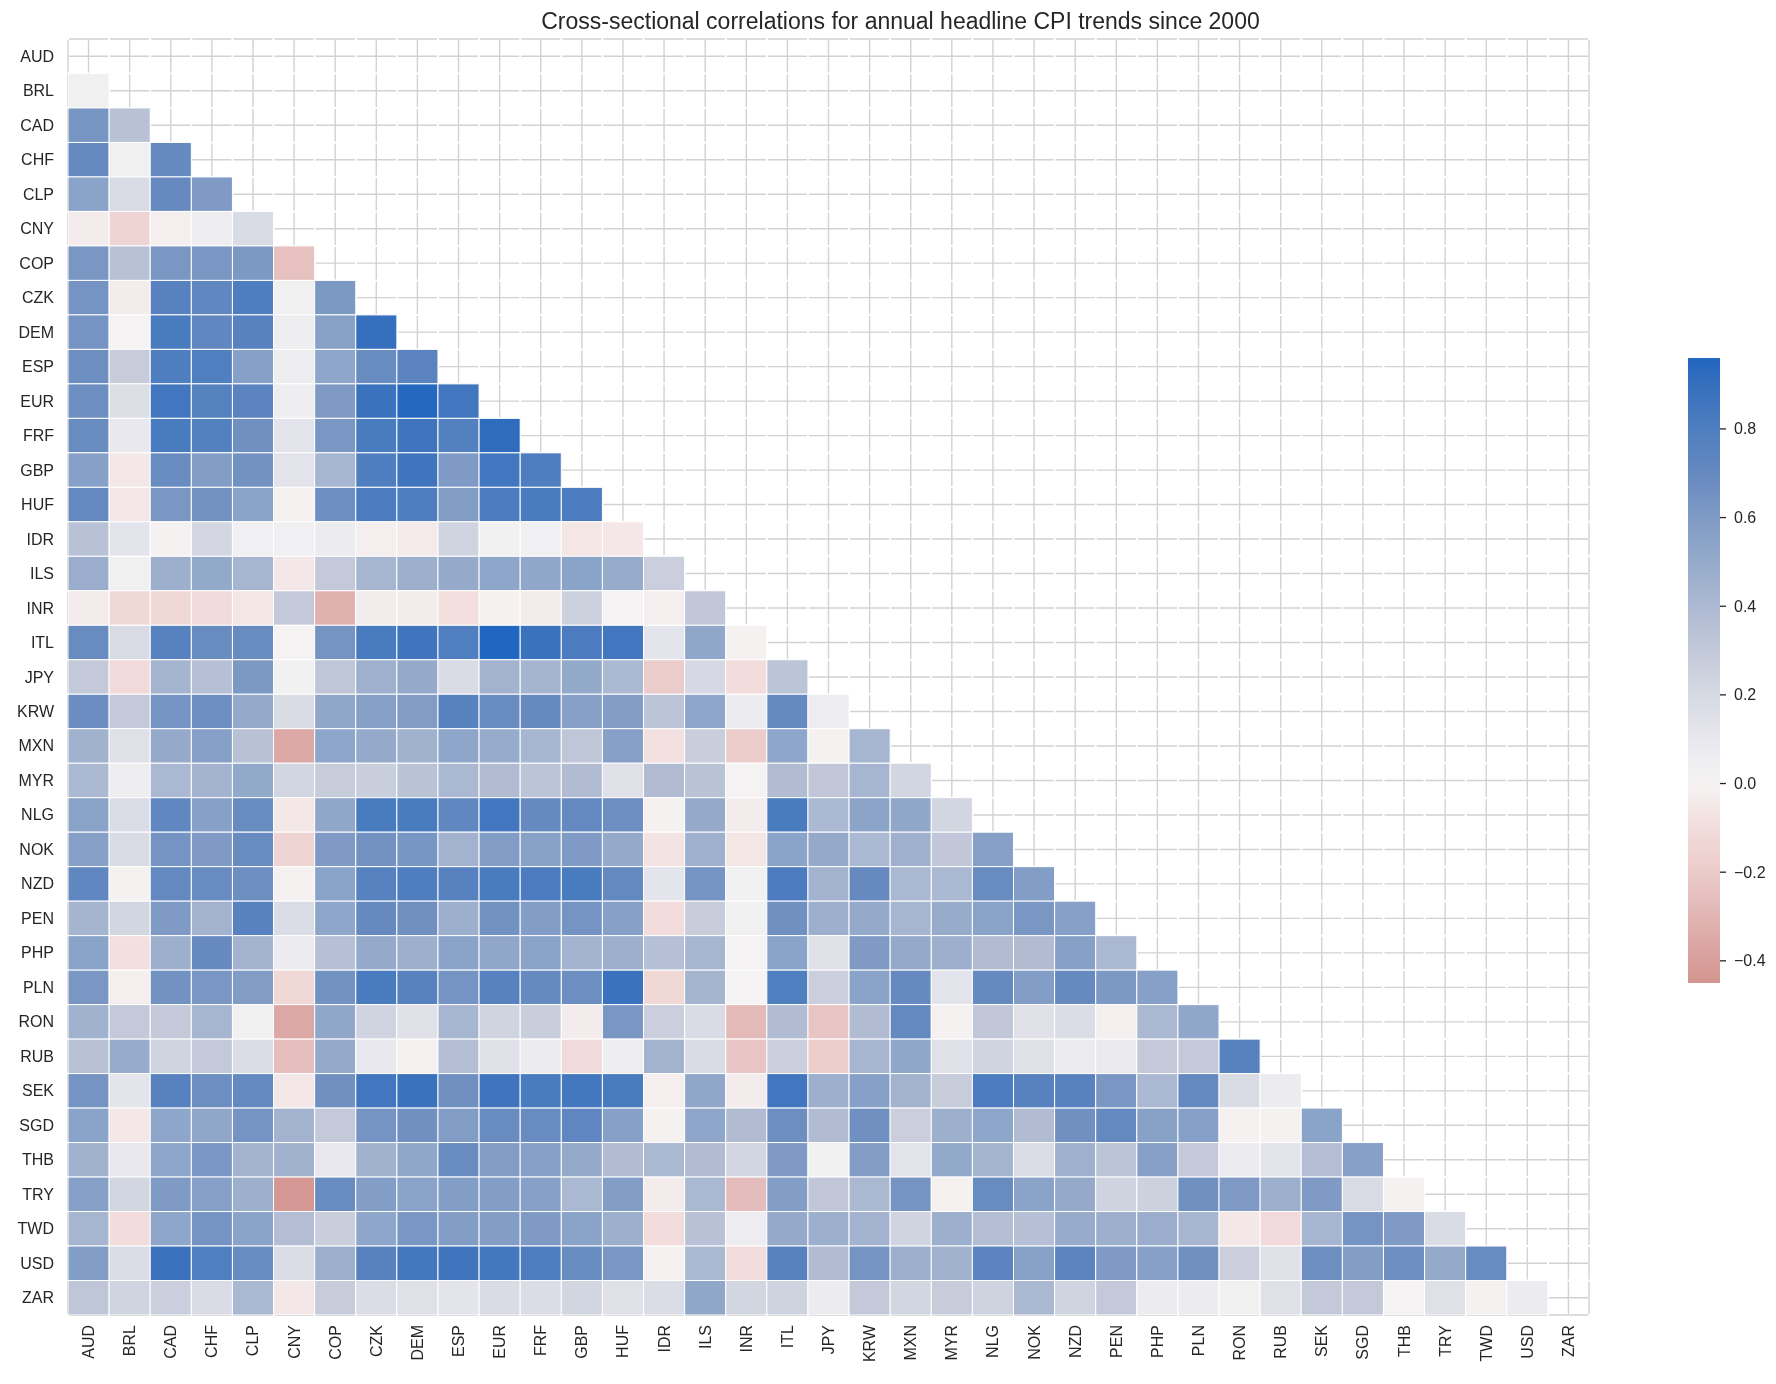 Image resolution: width=1776 pixels, height=1384 pixels. I want to click on x-tick-label: RON, so click(1240, 1343).